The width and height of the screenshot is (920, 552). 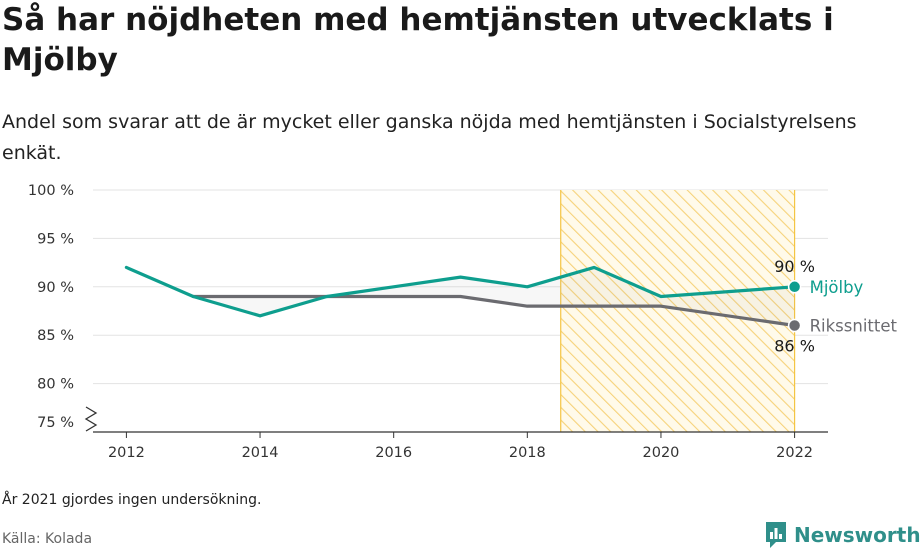 I want to click on series-line-mjolby, so click(x=460, y=291).